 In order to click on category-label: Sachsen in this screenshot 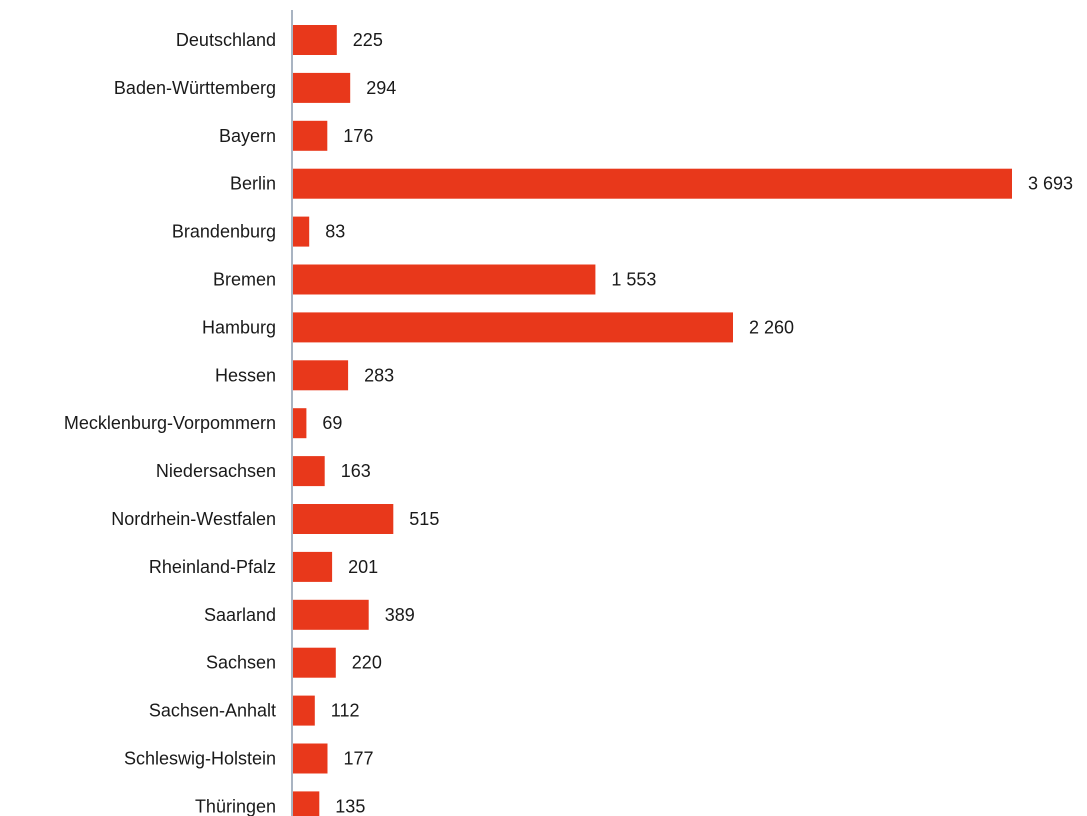, I will do `click(241, 663)`.